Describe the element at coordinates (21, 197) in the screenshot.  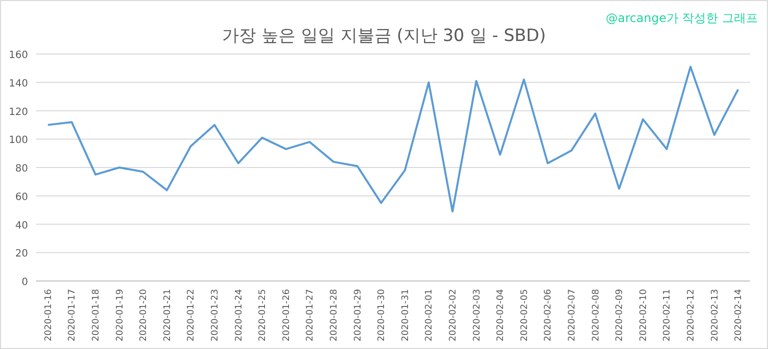
I see `y-tick-label: 60` at that location.